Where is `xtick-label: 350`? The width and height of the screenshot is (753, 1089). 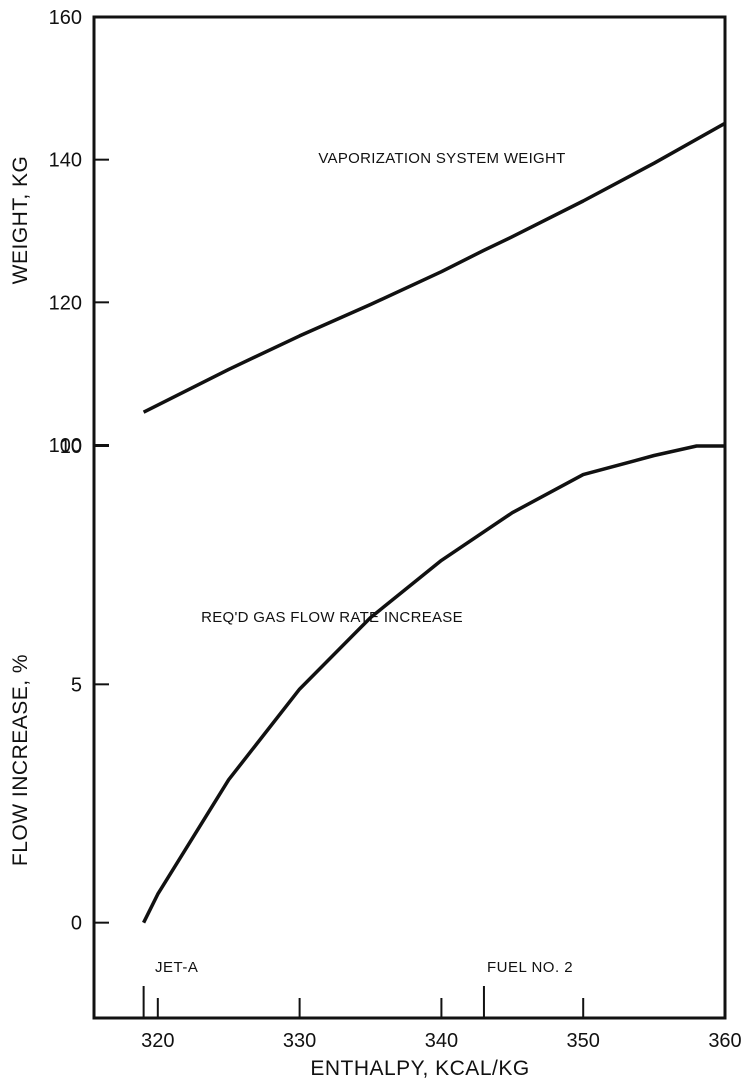
xtick-label: 350 is located at coordinates (583, 1041).